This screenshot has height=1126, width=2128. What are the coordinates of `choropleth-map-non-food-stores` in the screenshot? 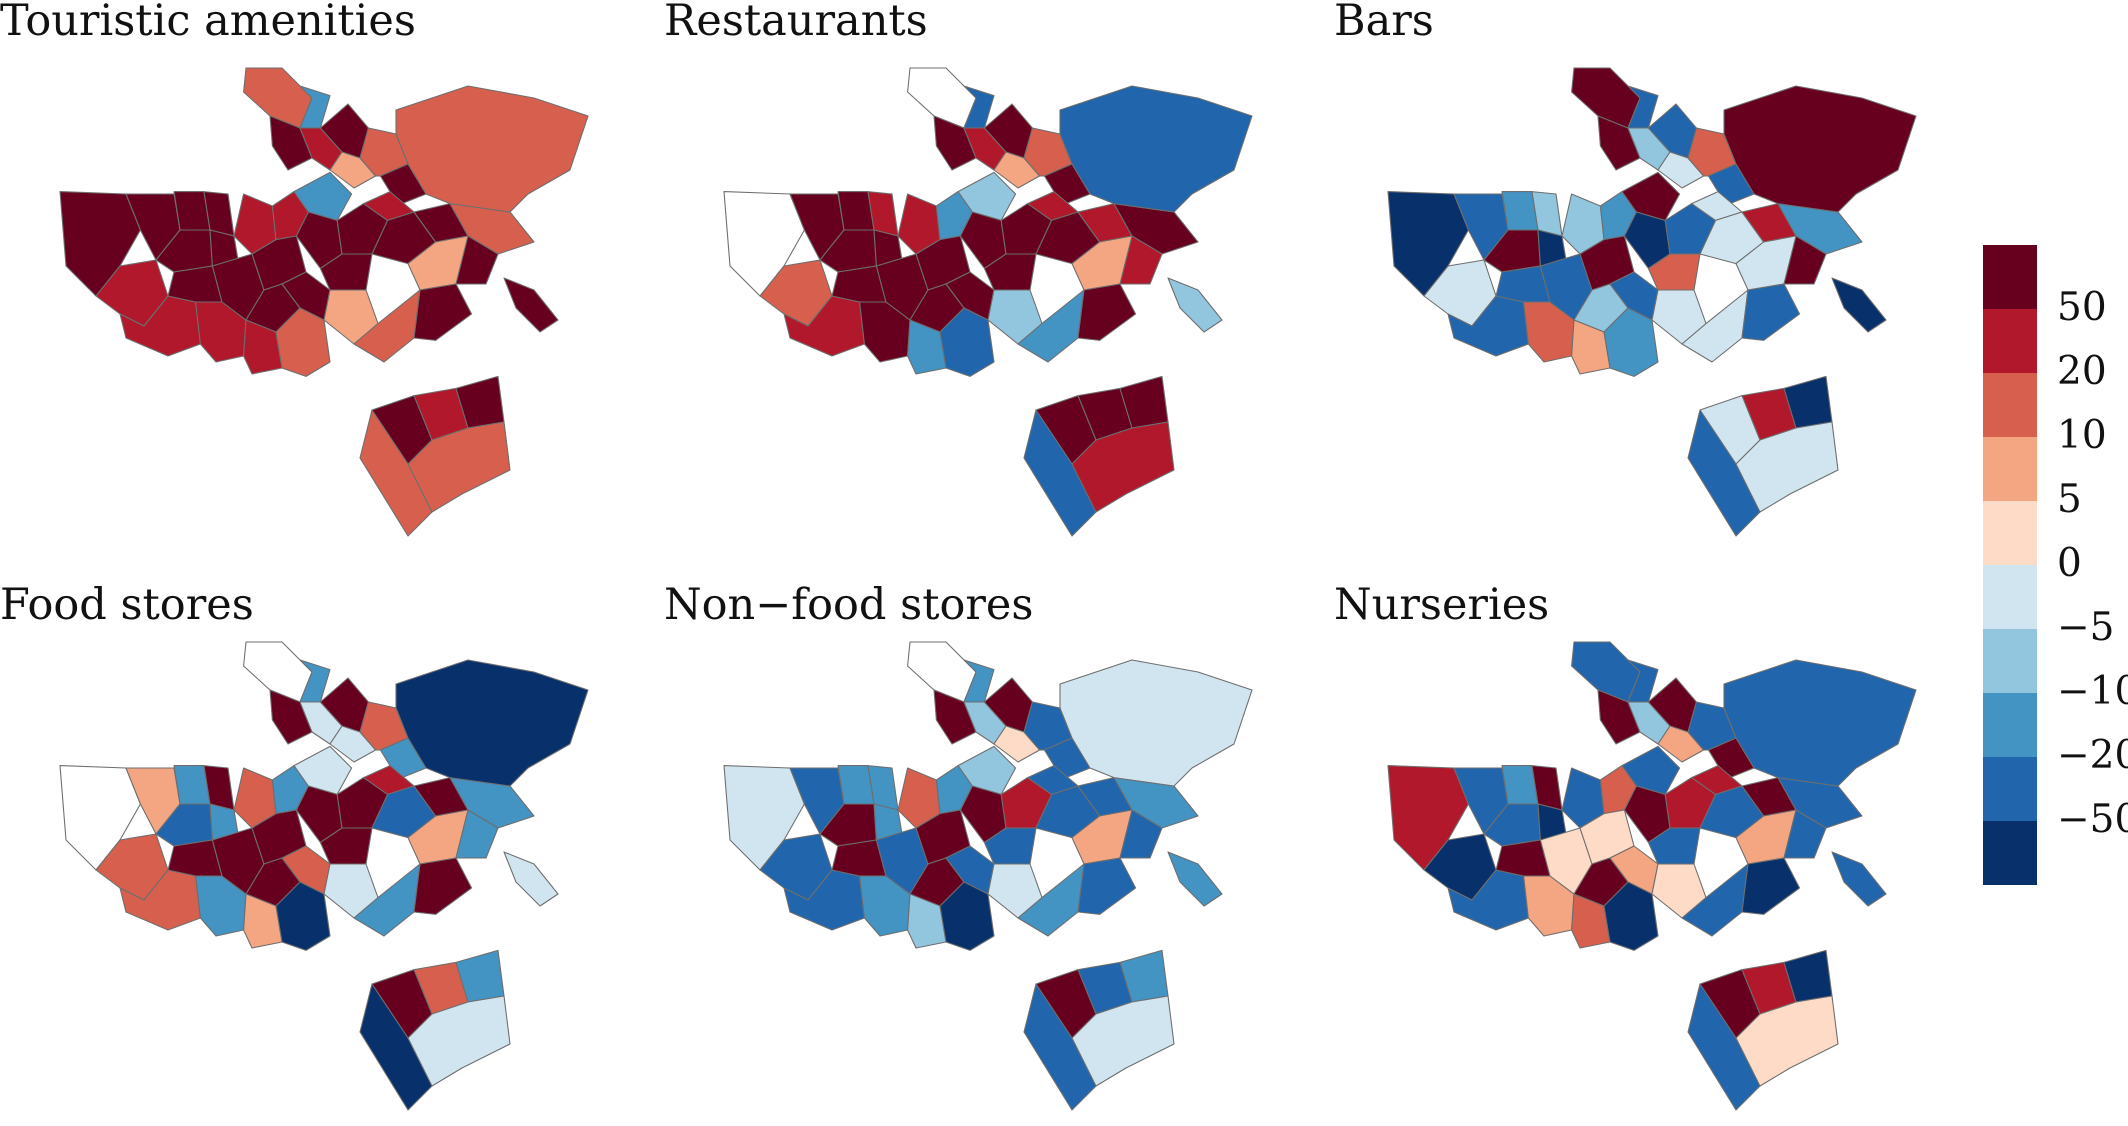 It's located at (994, 876).